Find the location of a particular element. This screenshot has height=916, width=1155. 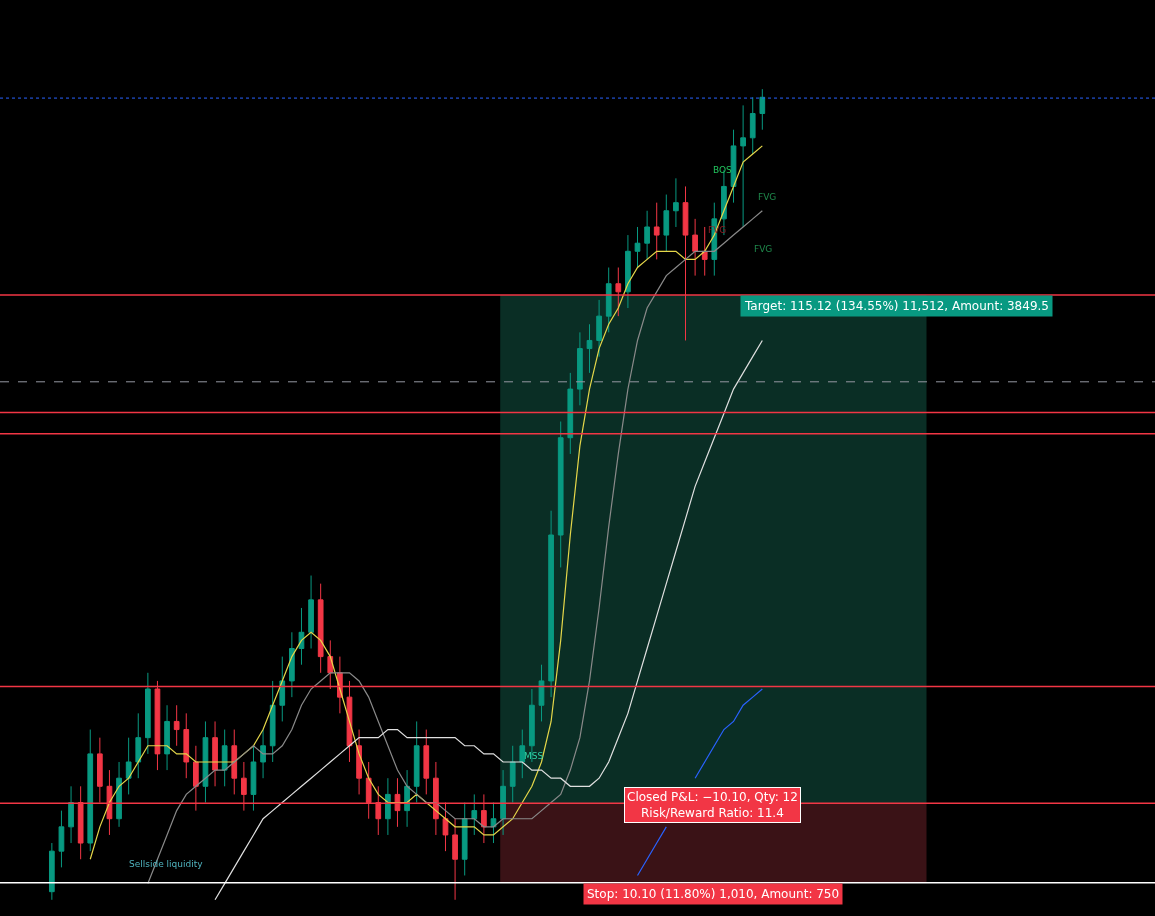

annotation: Closed P&L: −10.10, Qty: 12 Risk/Reward Ratio: 11.4 is located at coordinates (712, 805).